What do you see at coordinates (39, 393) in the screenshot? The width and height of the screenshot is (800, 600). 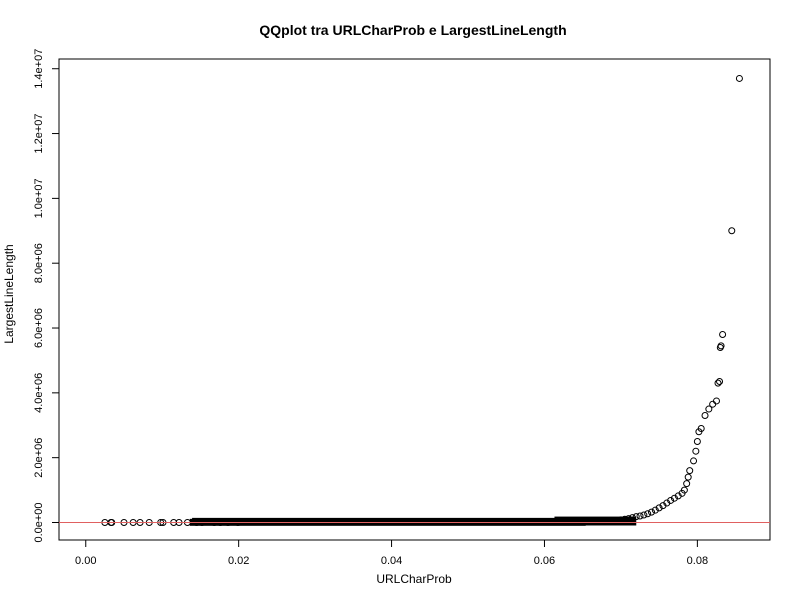 I see `y-tick-label: 4.0e+06` at bounding box center [39, 393].